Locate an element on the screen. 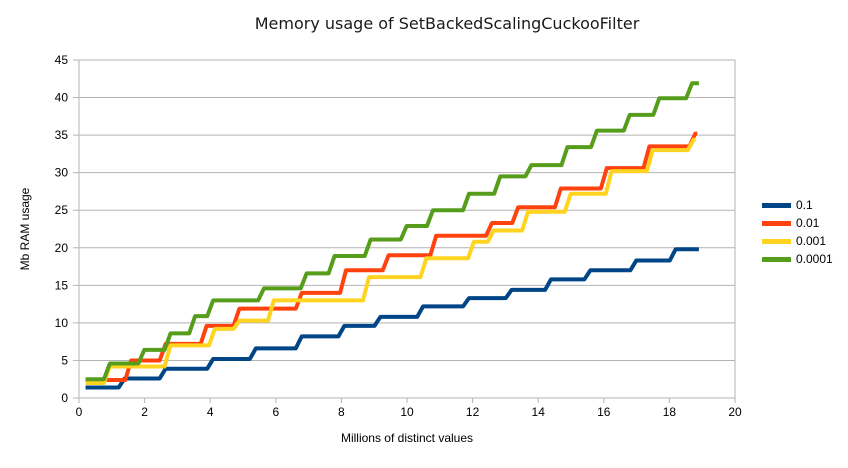 This screenshot has height=468, width=848. legend-label: 0.0001 is located at coordinates (814, 259).